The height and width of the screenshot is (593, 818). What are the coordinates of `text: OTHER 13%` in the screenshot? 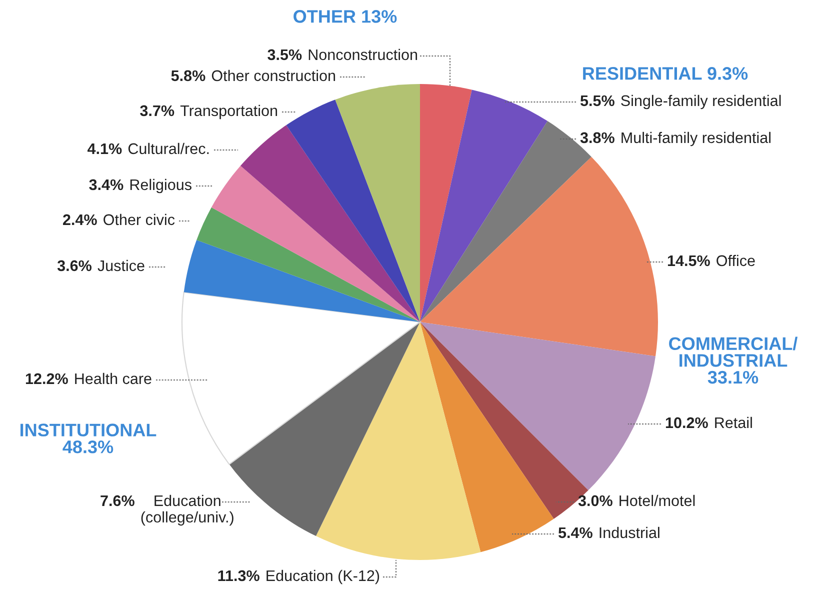 It's located at (345, 16).